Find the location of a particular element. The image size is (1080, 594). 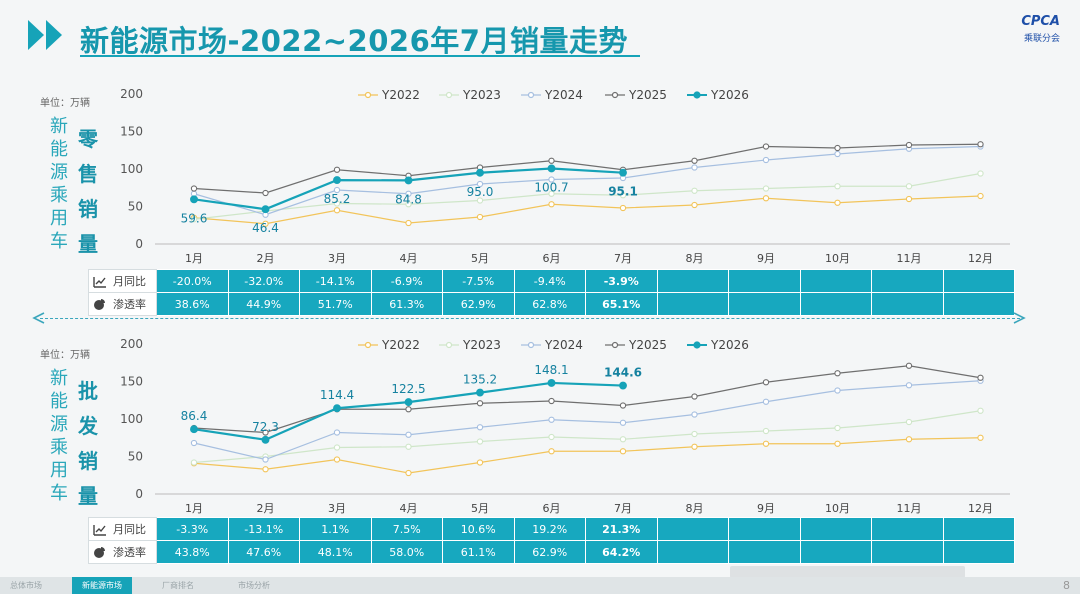

retail-x-tick: 8月 is located at coordinates (695, 258).